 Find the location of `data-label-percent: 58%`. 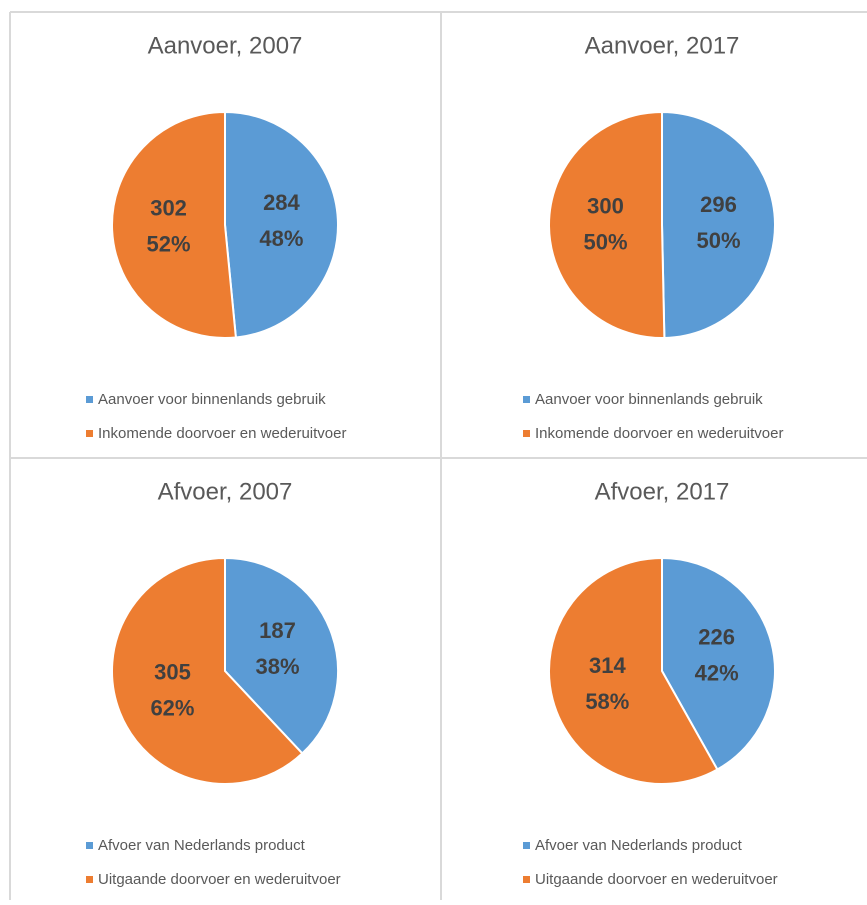

data-label-percent: 58% is located at coordinates (607, 701).